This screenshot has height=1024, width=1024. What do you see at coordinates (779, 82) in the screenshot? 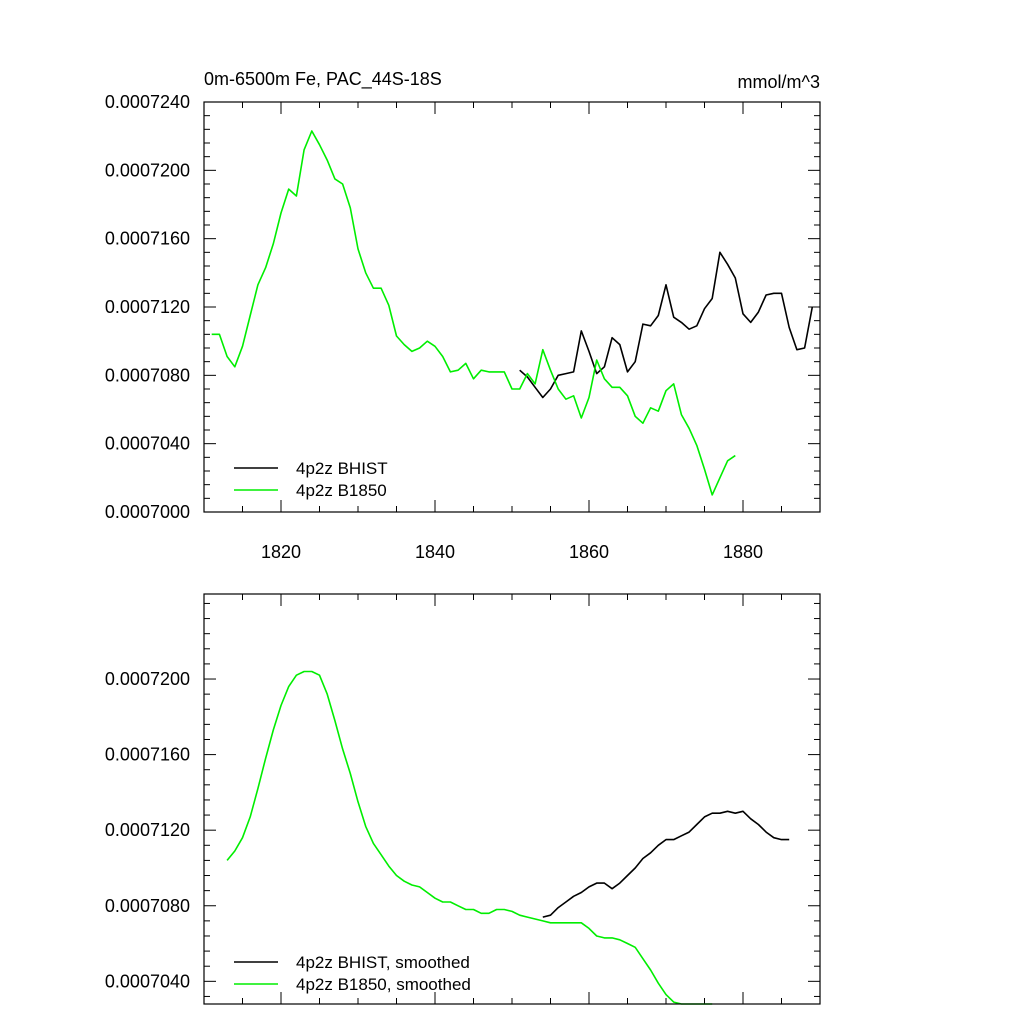
I see `panel-title-right: mmol/m^3` at bounding box center [779, 82].